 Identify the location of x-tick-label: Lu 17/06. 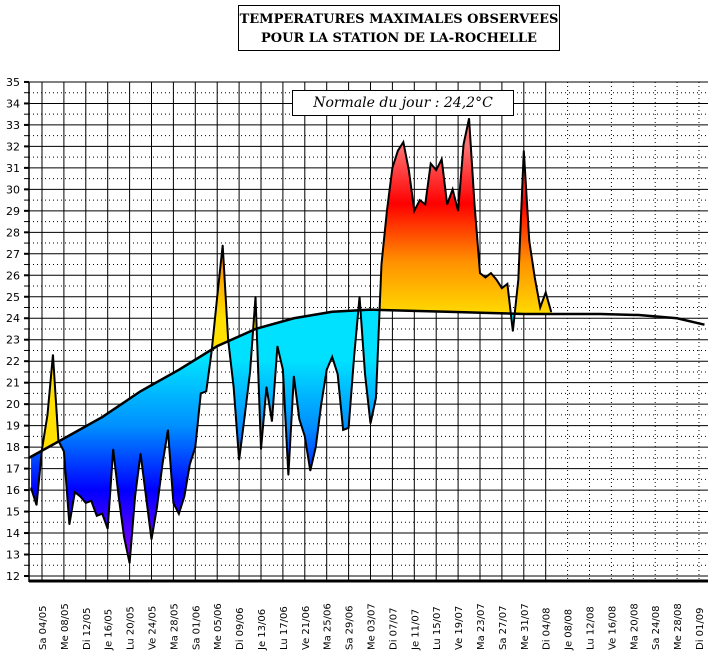
(284, 628).